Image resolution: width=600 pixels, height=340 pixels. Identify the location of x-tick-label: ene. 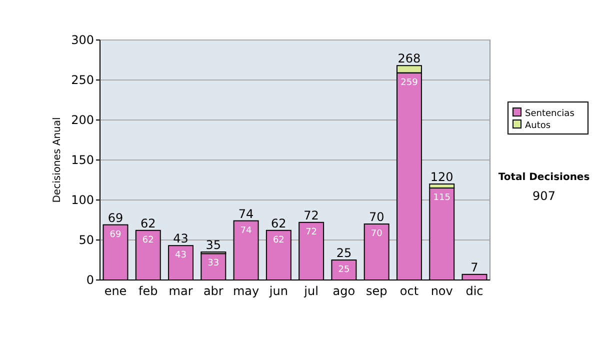
(115, 291).